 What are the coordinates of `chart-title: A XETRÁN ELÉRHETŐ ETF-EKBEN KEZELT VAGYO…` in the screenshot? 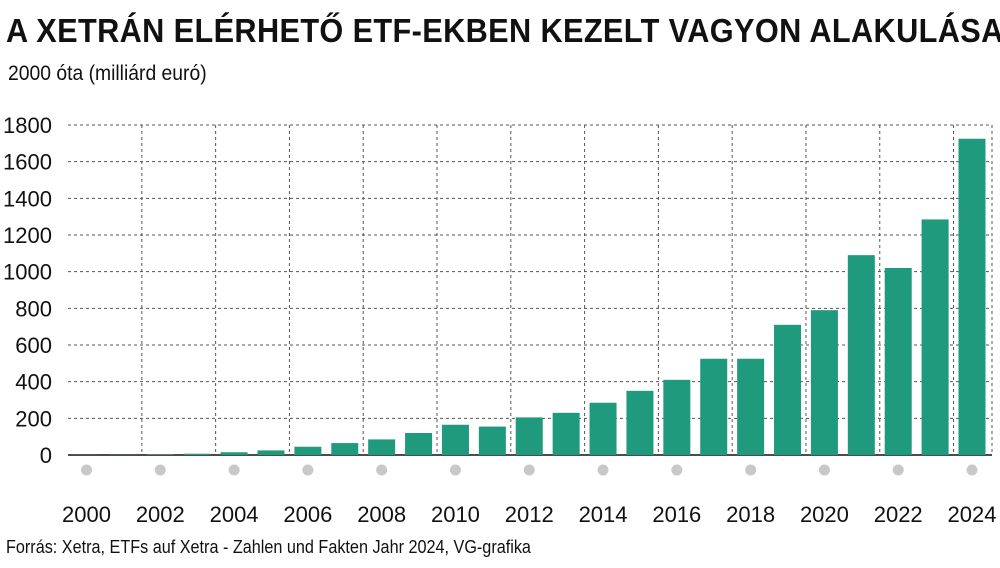 It's located at (503, 30).